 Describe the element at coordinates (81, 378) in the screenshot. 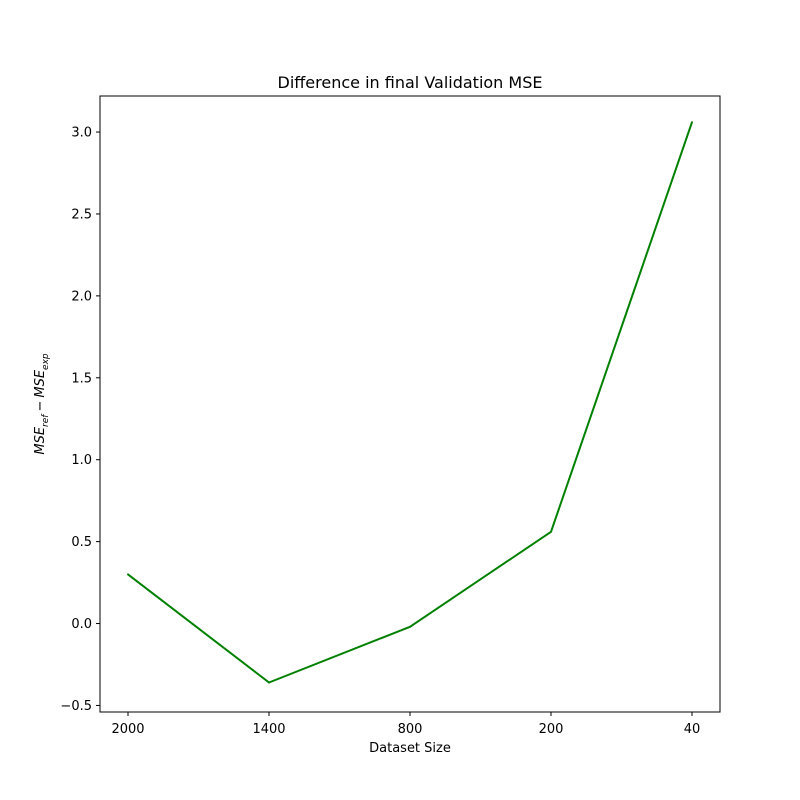

I see `y-tick-label: 1.5` at that location.